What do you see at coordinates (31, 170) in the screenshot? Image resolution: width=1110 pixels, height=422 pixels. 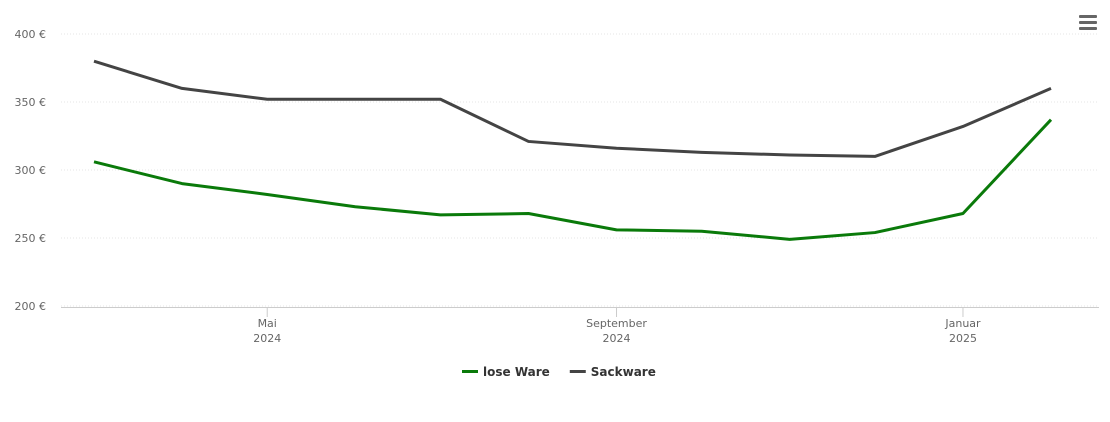 I see `y-tick-label: 300 €` at bounding box center [31, 170].